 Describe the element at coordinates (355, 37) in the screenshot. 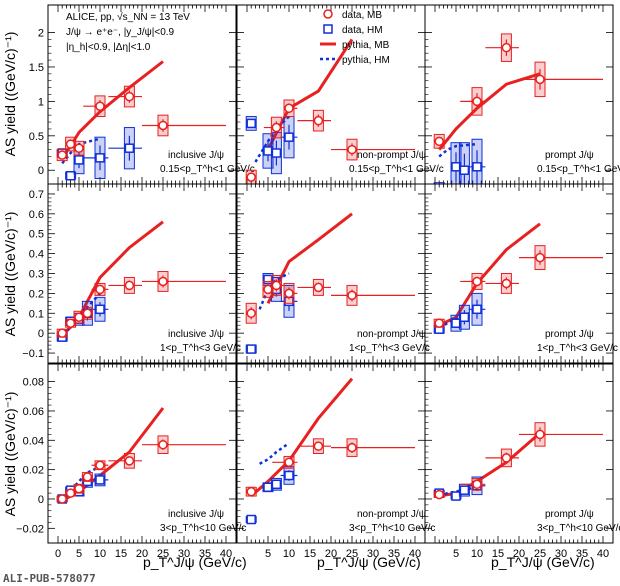

I see `legend: data, MB data, HM pythia, MB pythia, HM` at that location.